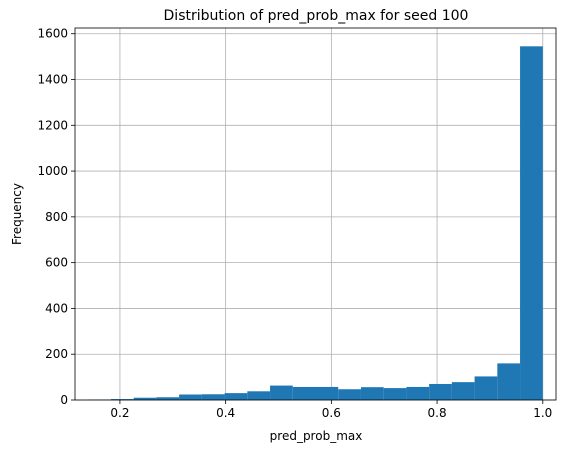 The width and height of the screenshot is (580, 453). Describe the element at coordinates (56, 354) in the screenshot. I see `y-tick-label: 200` at that location.